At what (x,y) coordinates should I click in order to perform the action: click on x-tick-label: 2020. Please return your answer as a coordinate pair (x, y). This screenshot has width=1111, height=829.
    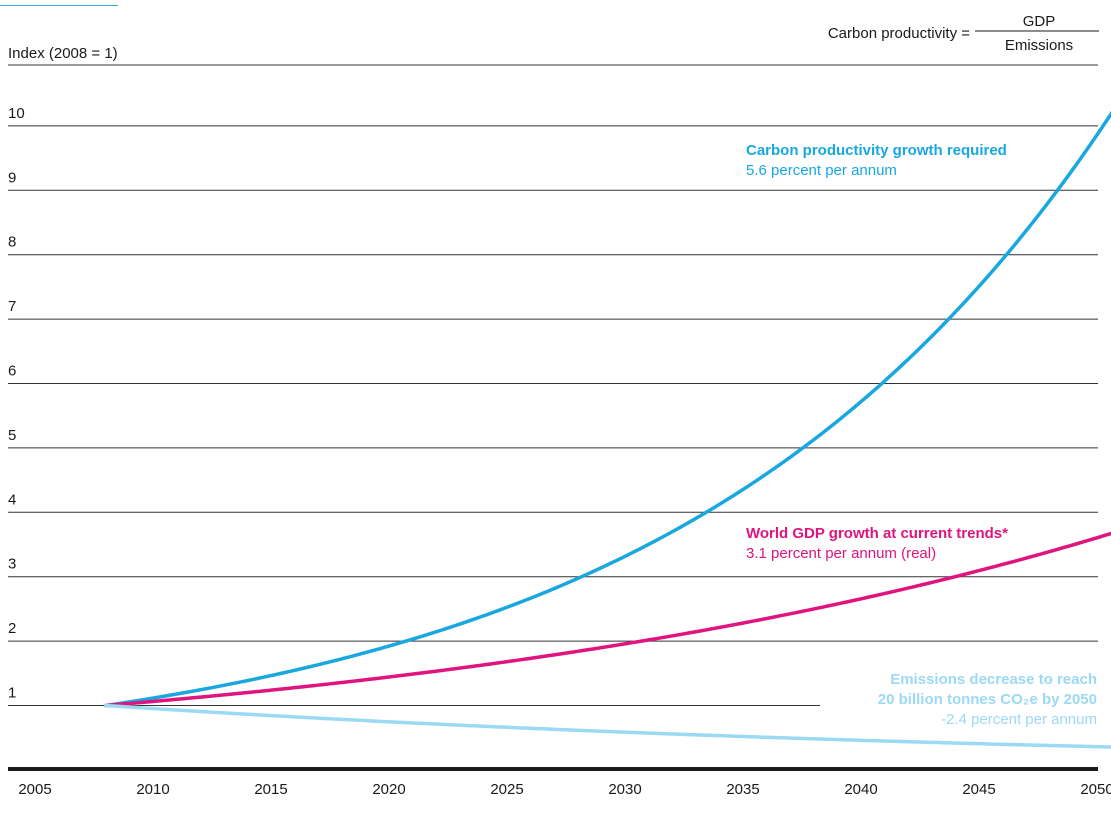
    Looking at the image, I should click on (388, 789).